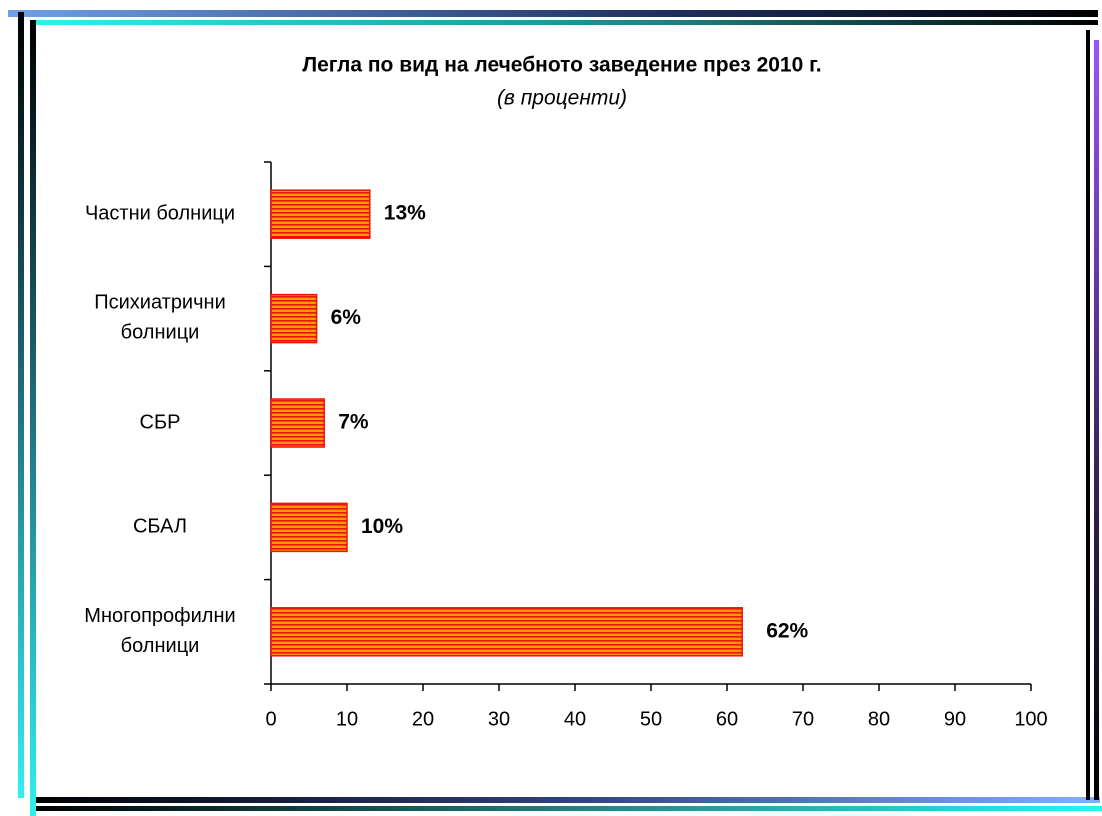 The height and width of the screenshot is (816, 1102). Describe the element at coordinates (160, 318) in the screenshot. I see `y-tick-label: Психиатрични болници` at that location.